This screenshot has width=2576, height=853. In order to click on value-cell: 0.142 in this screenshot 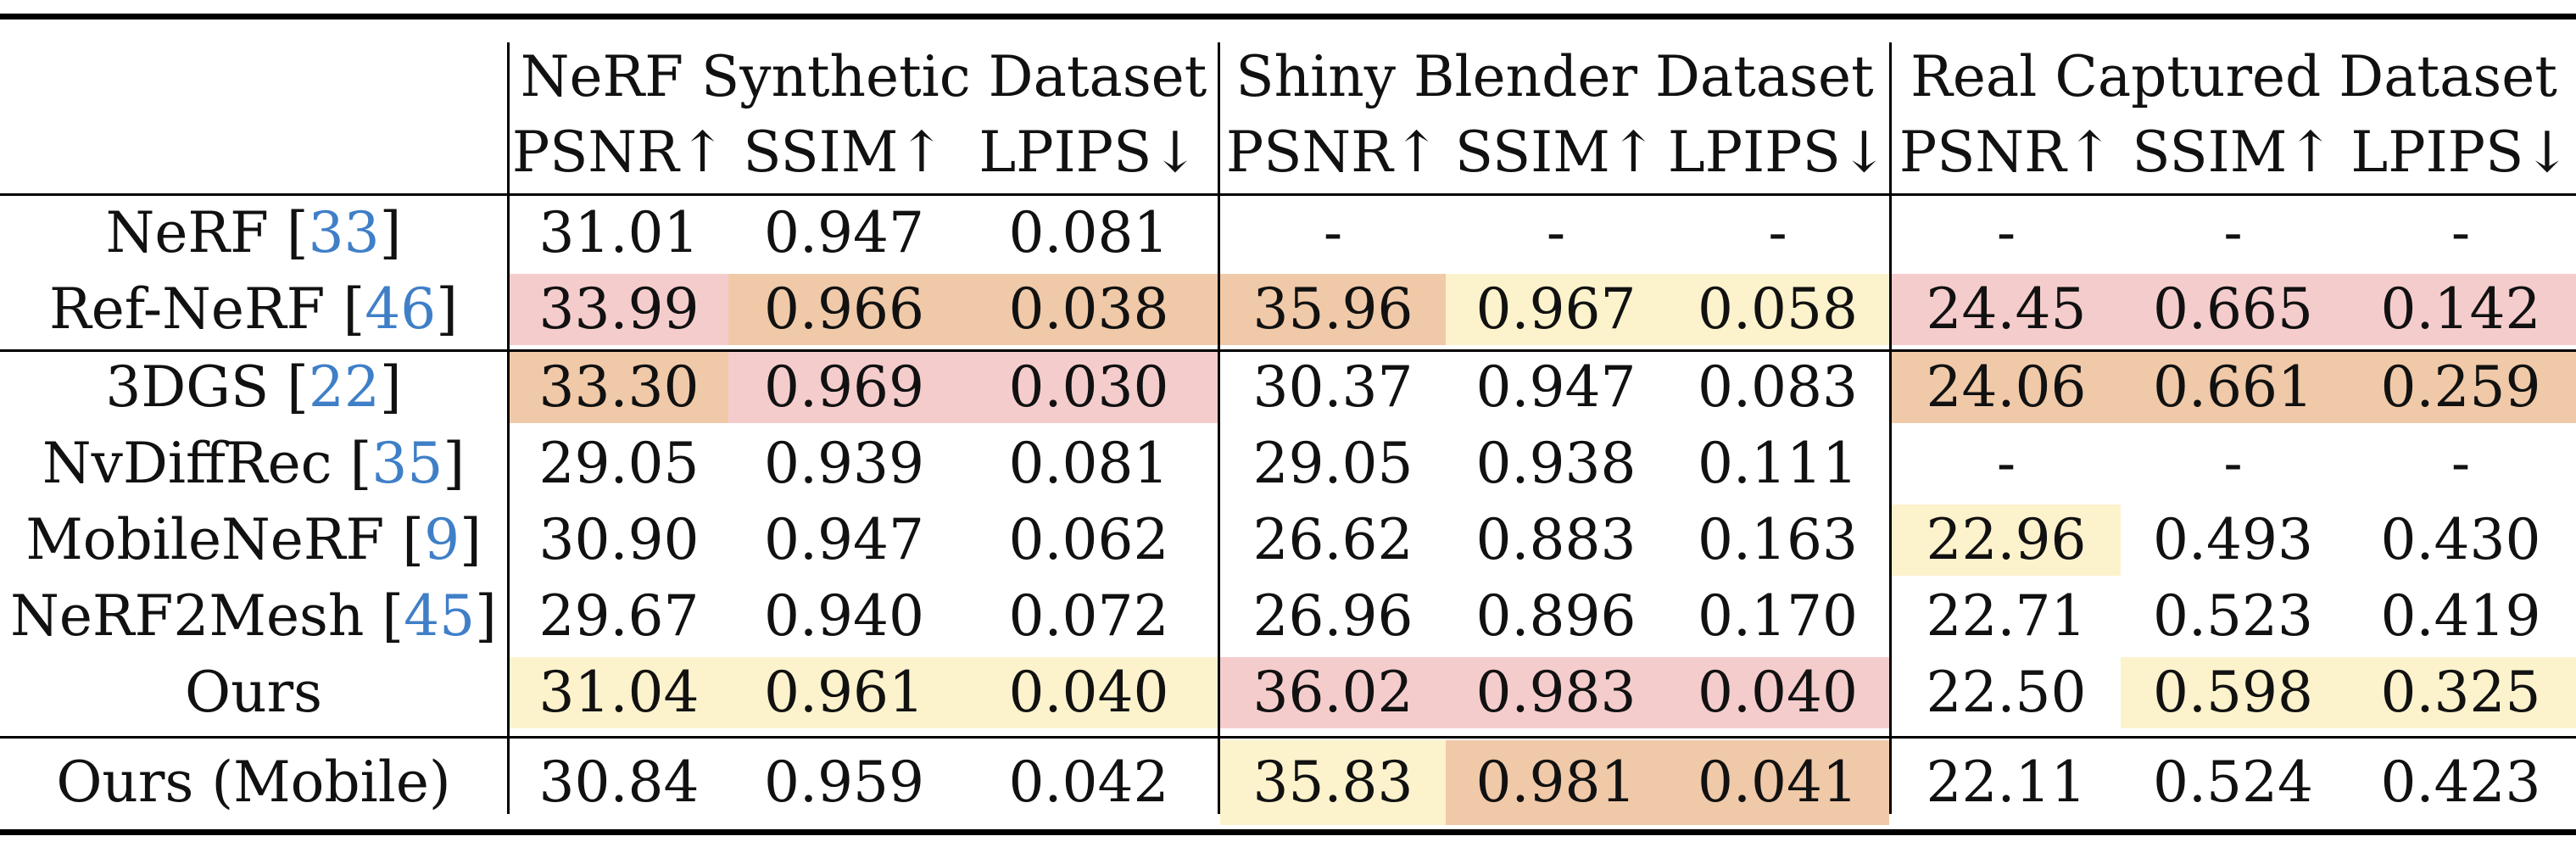, I will do `click(2460, 309)`.